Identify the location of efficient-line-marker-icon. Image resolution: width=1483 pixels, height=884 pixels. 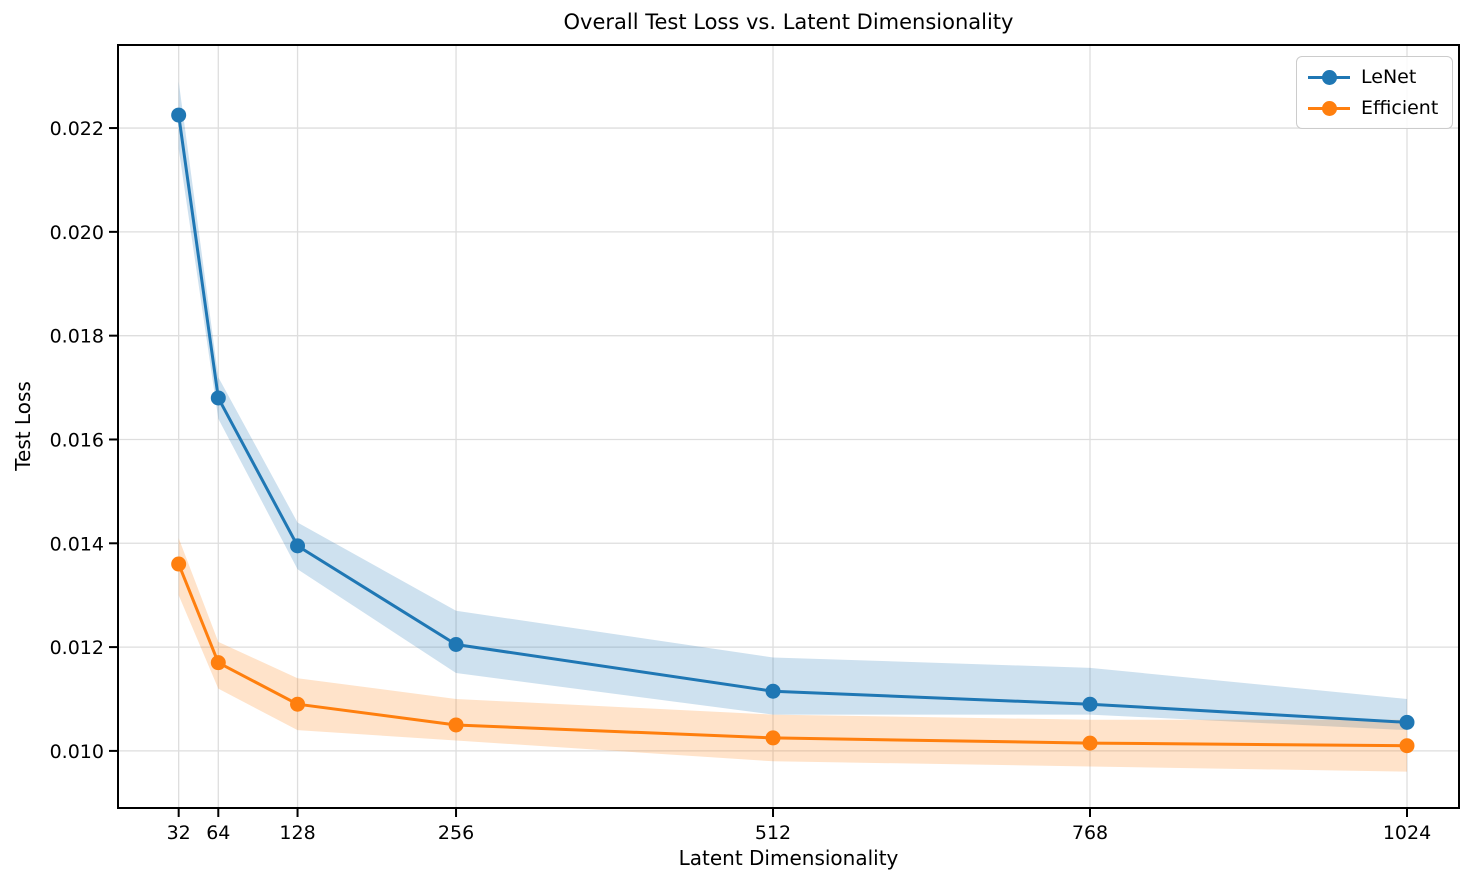
(1329, 108).